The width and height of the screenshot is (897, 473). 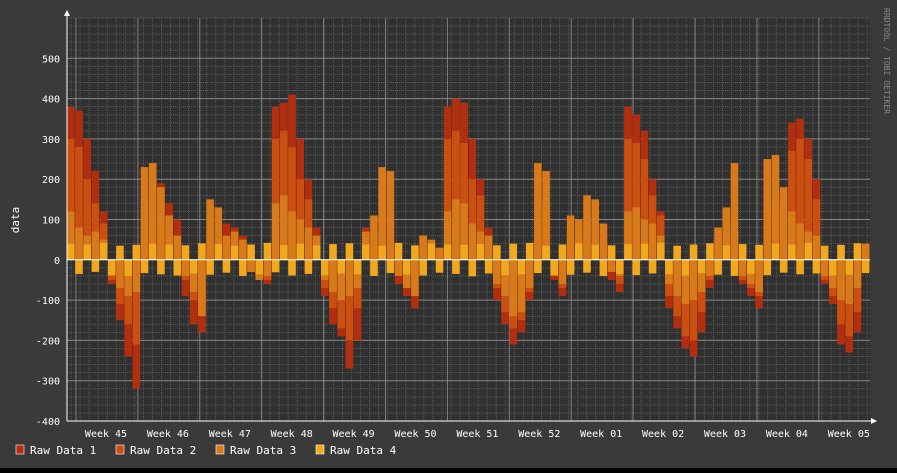 I want to click on y-tick-label: 400, so click(x=51, y=100).